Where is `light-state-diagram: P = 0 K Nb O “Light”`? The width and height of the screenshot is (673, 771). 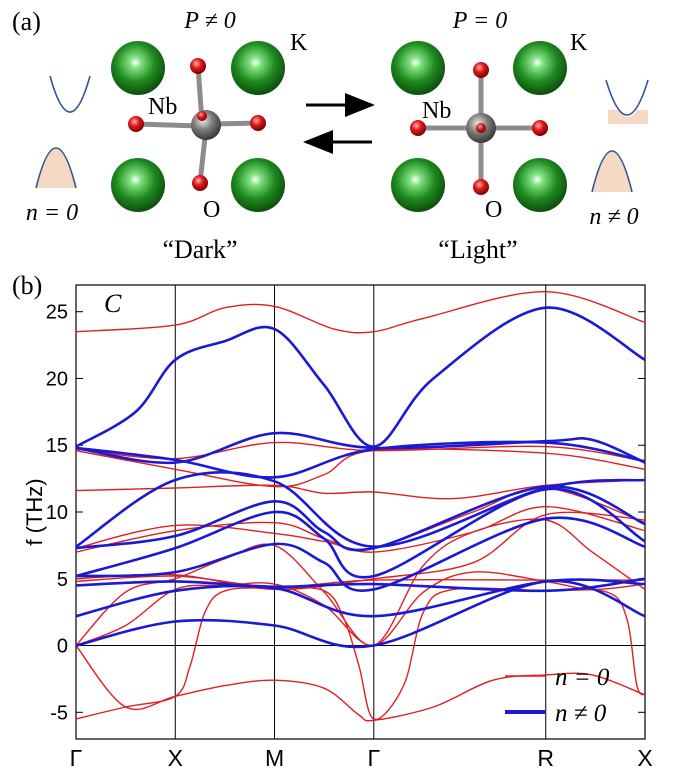 light-state-diagram: P = 0 K Nb O “Light” is located at coordinates (489, 136).